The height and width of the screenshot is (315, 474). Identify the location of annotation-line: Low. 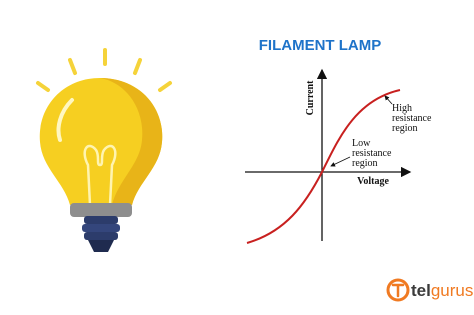
(361, 143).